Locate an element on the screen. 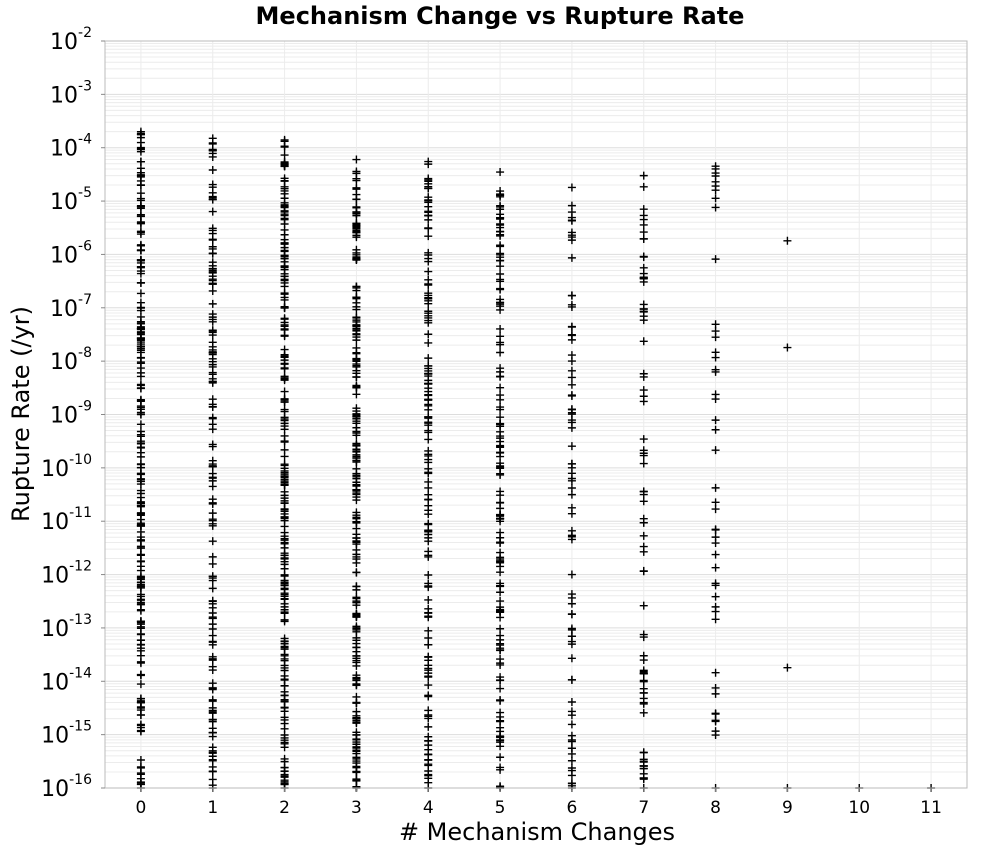  y-tick-label: 10-15 is located at coordinates (66, 734).